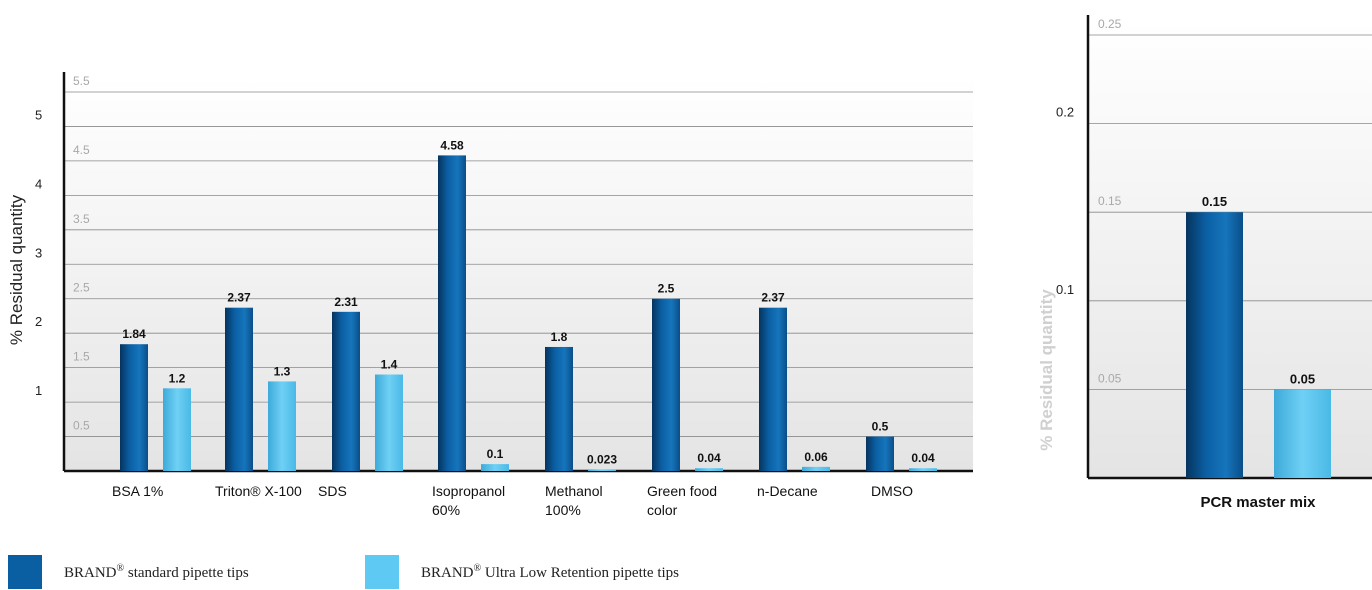 The image size is (1372, 590). Describe the element at coordinates (1110, 378) in the screenshot. I see `y-tick-label: 0.05` at that location.